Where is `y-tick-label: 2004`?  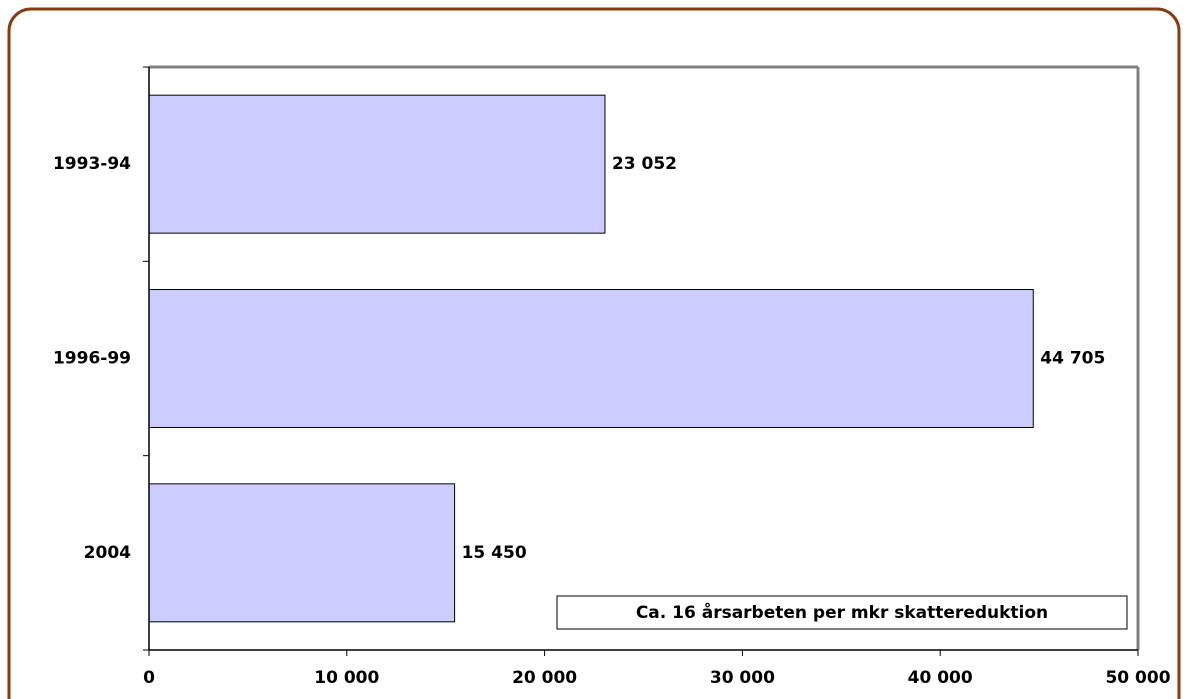
y-tick-label: 2004 is located at coordinates (107, 553).